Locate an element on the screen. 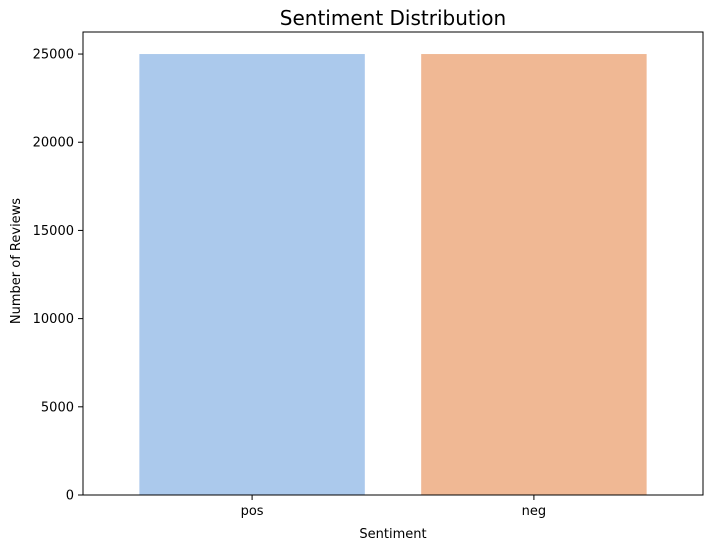 The height and width of the screenshot is (549, 713). x-tick-label: pos is located at coordinates (252, 511).